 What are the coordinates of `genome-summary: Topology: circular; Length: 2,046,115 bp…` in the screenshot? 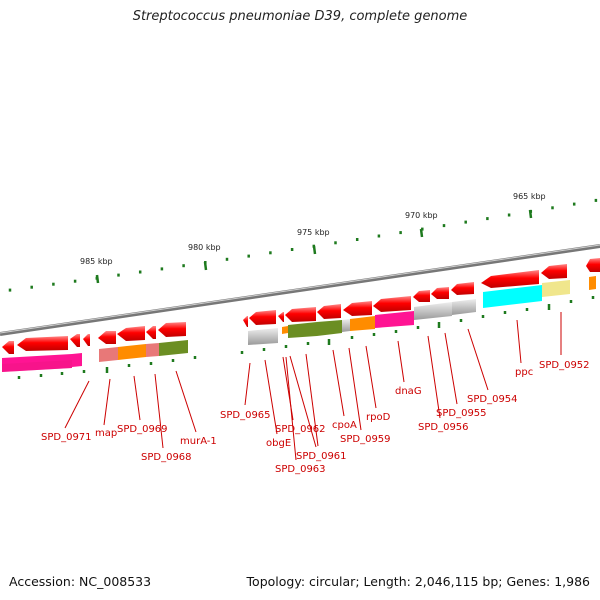 It's located at (418, 581).